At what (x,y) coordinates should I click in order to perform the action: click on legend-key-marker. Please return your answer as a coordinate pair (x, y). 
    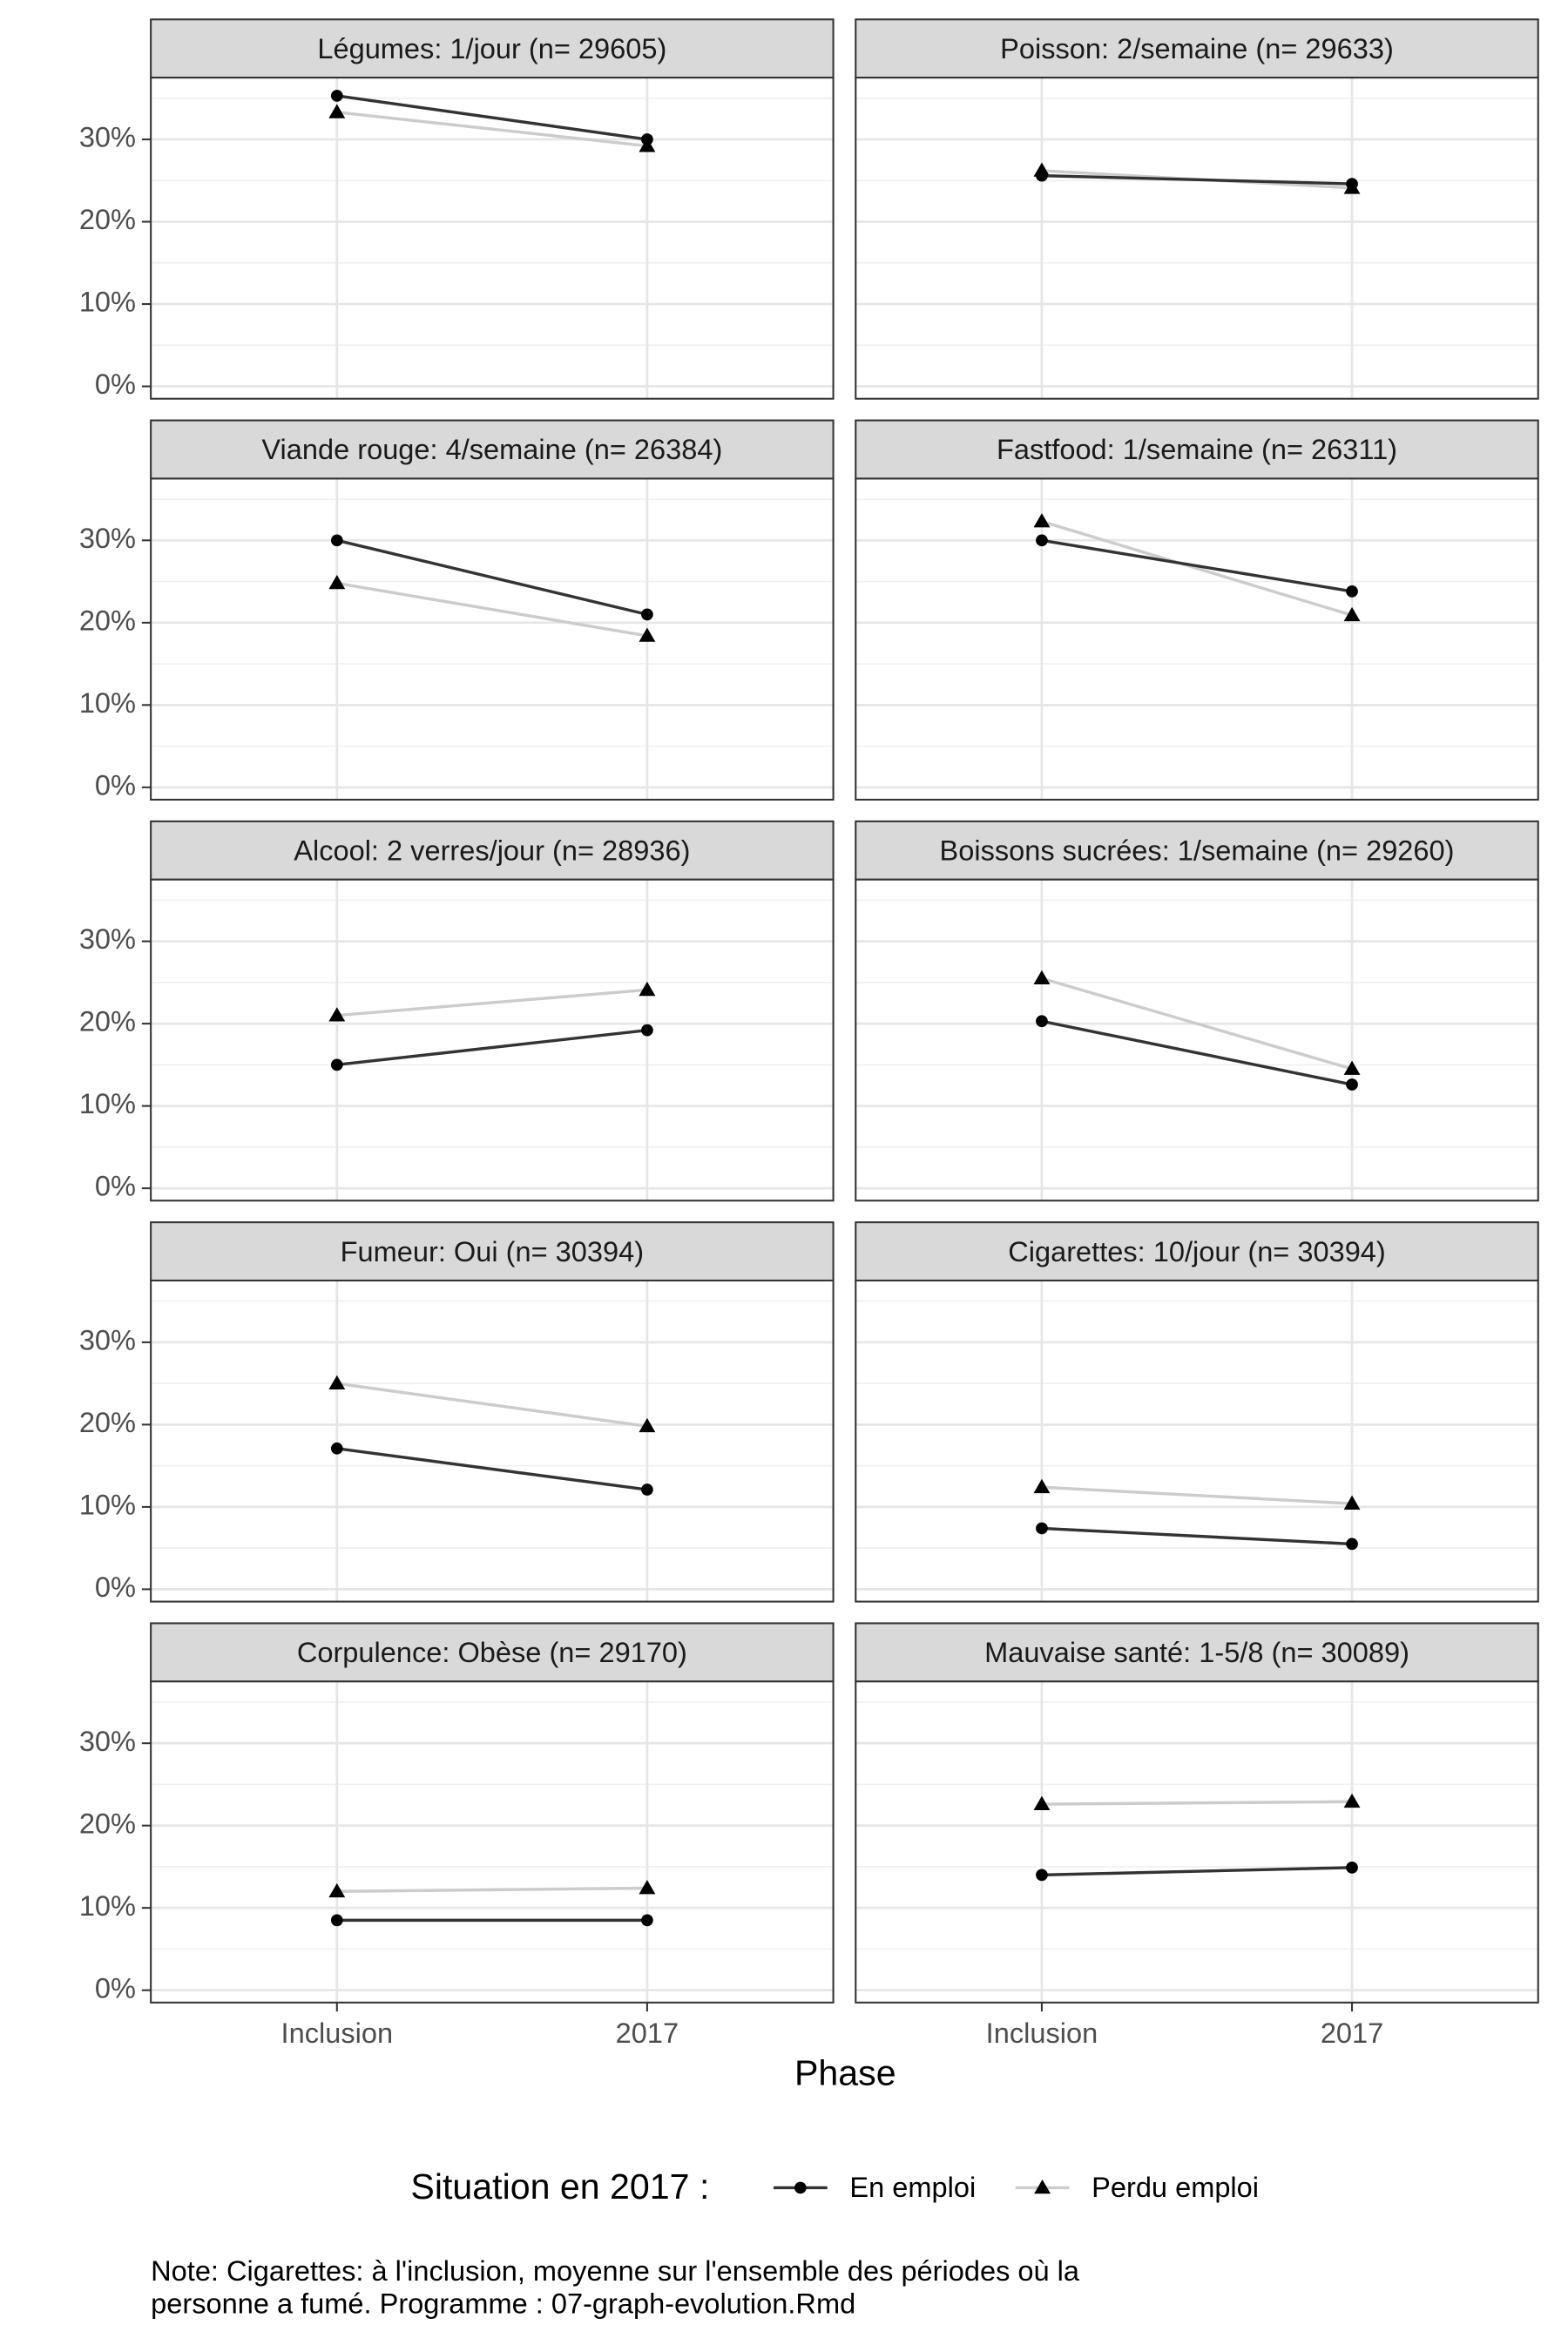
    Looking at the image, I should click on (1042, 2187).